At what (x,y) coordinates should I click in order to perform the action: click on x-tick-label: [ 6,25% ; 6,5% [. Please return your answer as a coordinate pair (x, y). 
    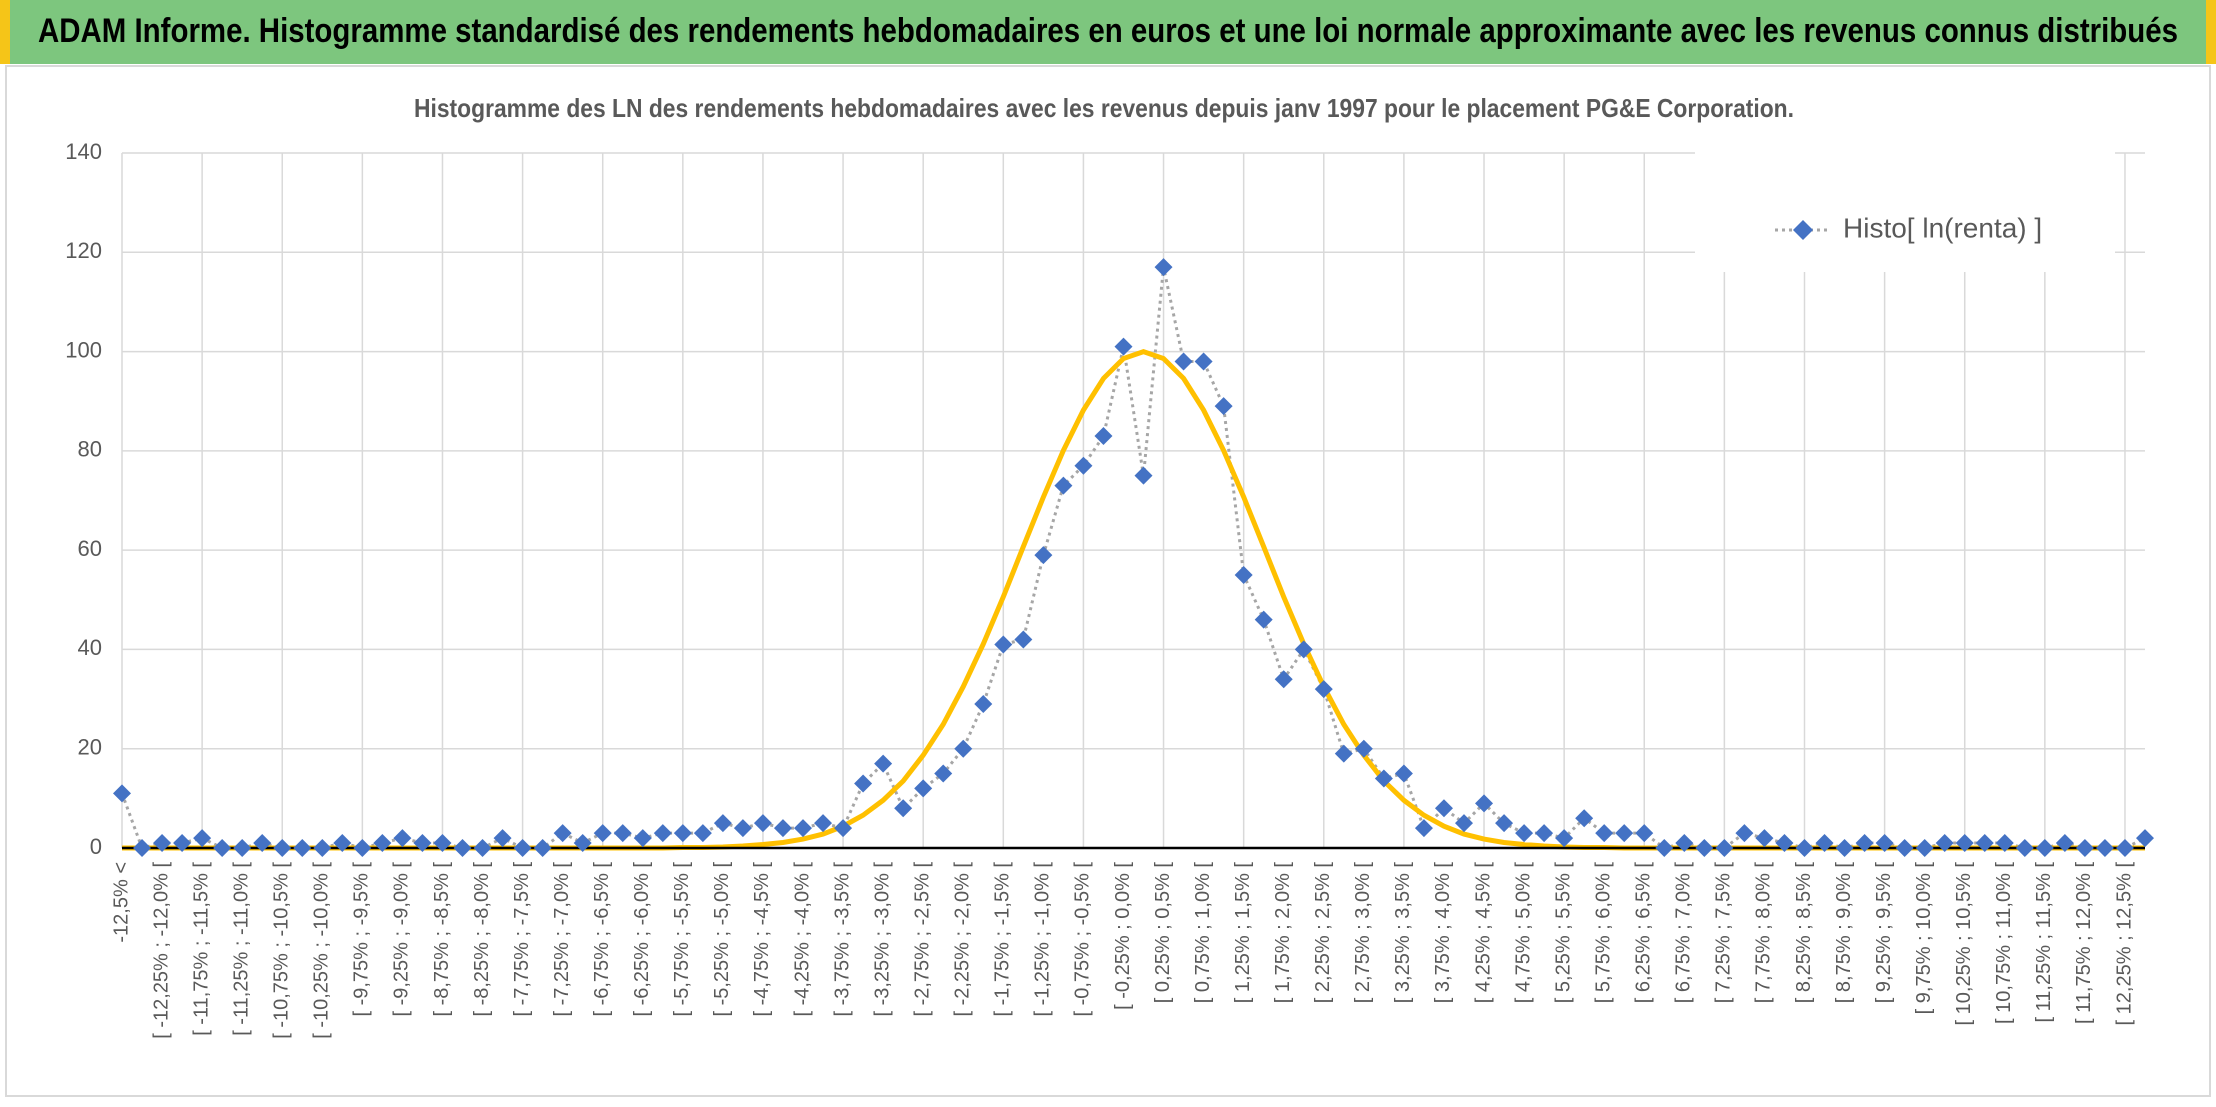
    Looking at the image, I should click on (1644, 933).